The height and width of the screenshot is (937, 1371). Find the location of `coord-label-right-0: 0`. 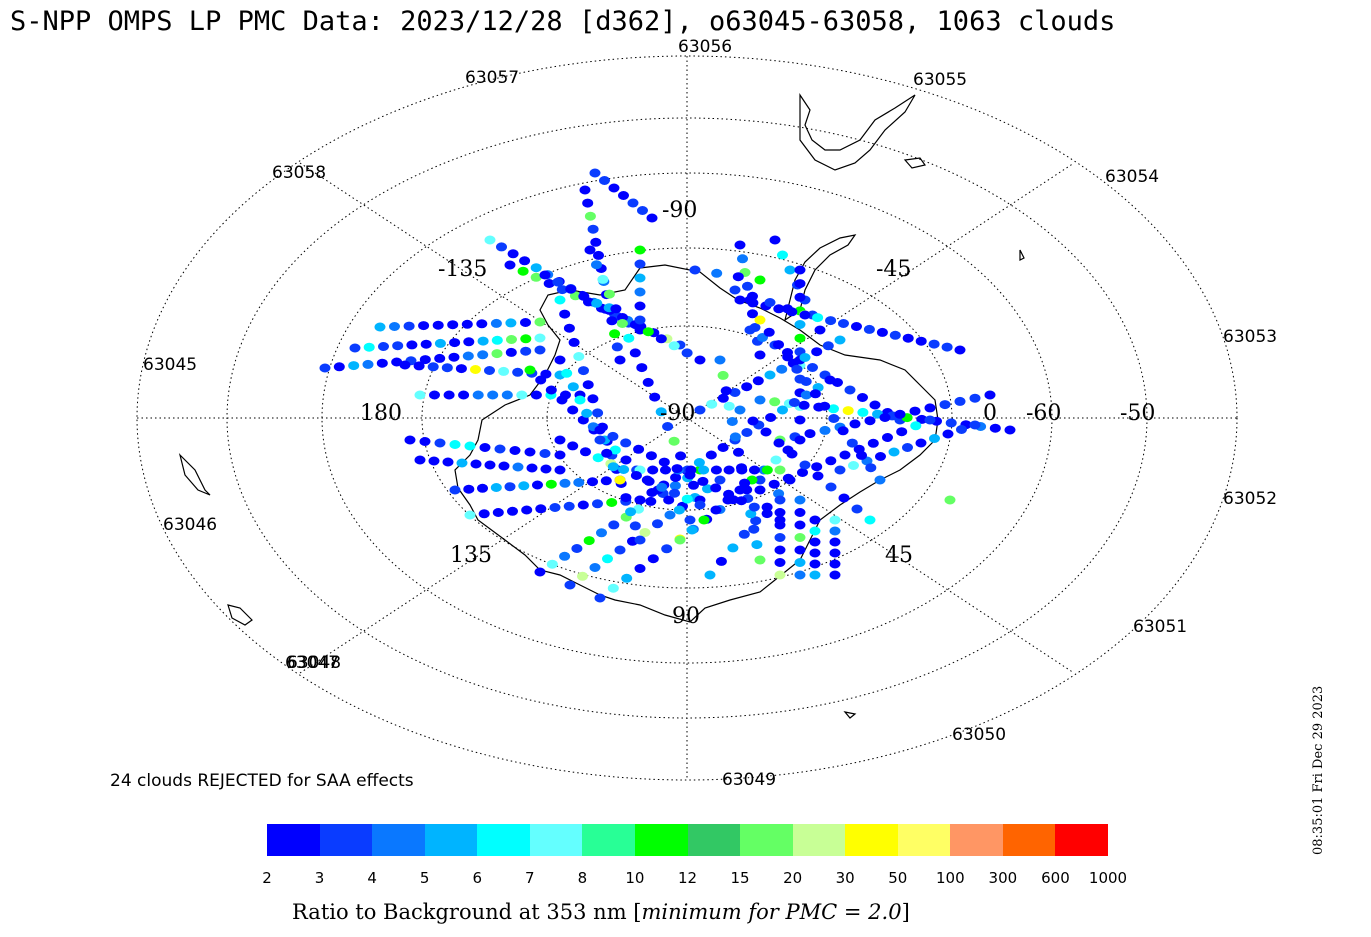

coord-label-right-0: 0 is located at coordinates (990, 413).